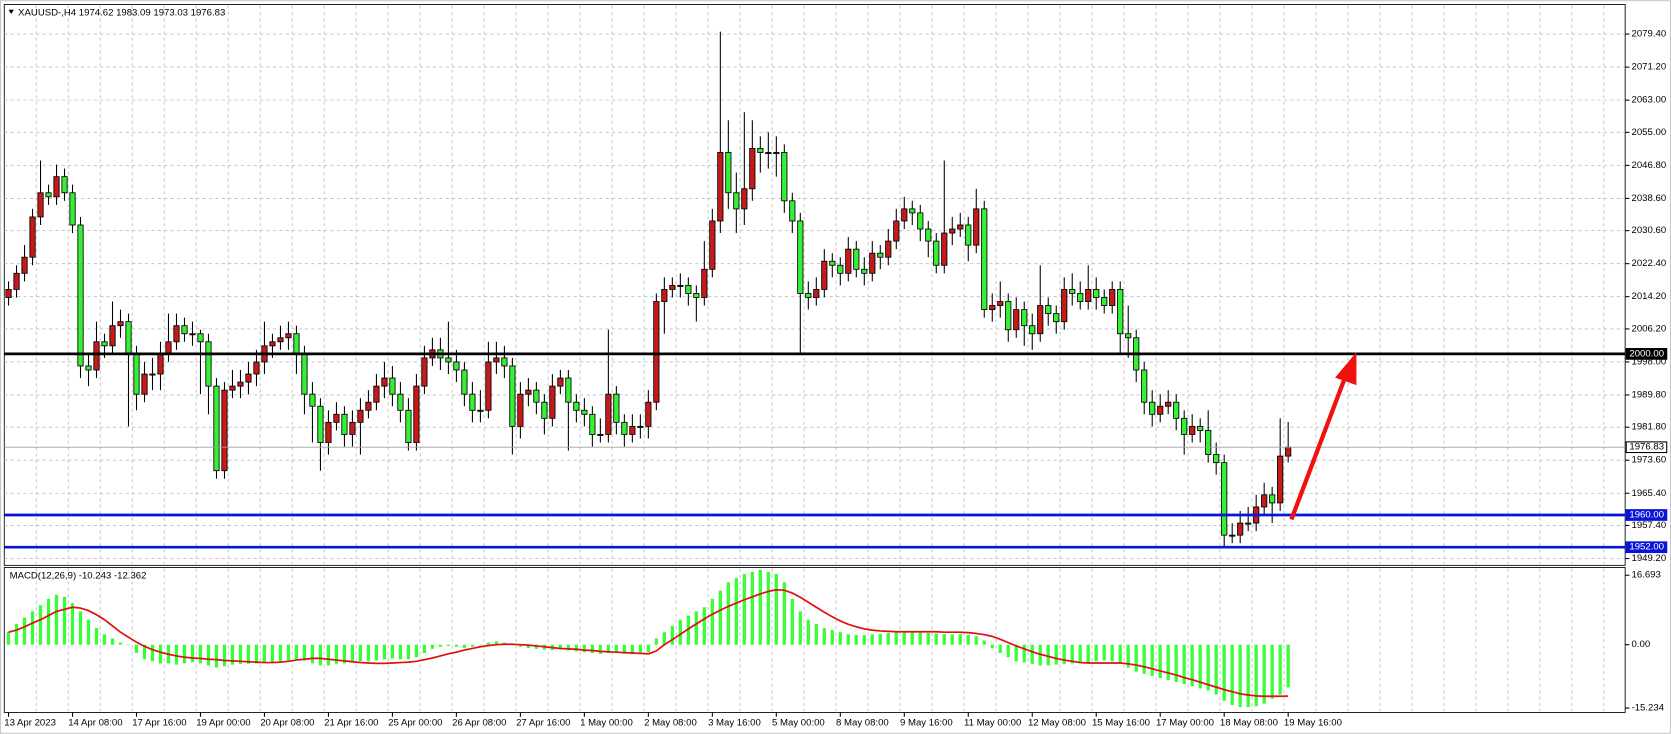 The height and width of the screenshot is (734, 1671). What do you see at coordinates (1649, 525) in the screenshot?
I see `y-tick-label: 1957.40` at bounding box center [1649, 525].